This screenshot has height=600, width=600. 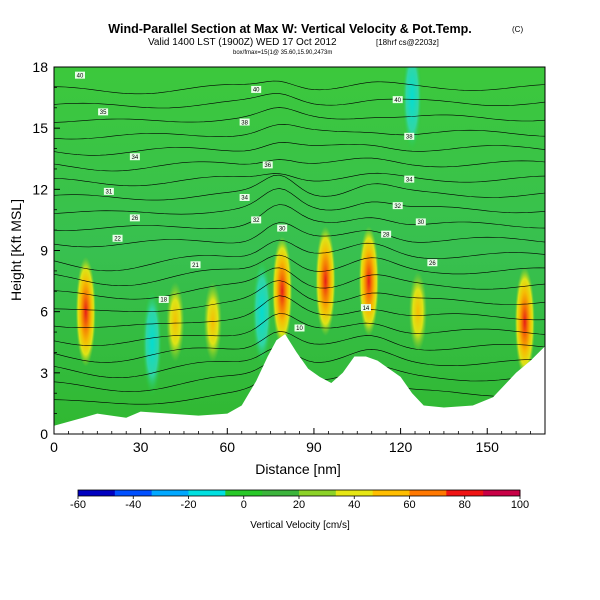 I want to click on isentrope-label-9: 38, so click(x=244, y=123).